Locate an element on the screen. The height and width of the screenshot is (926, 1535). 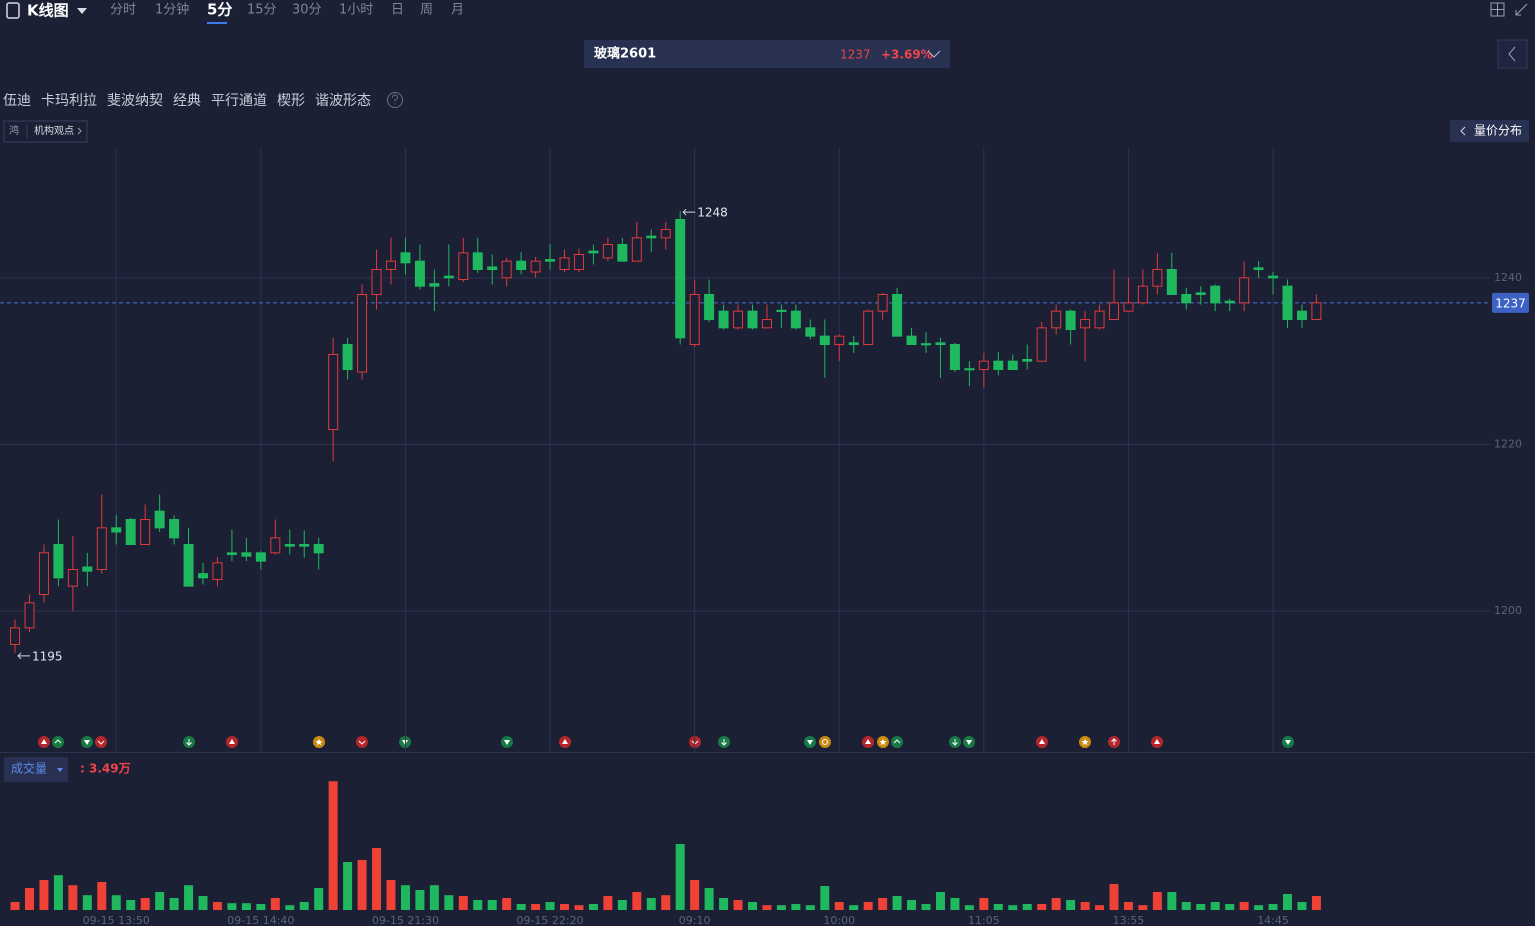
badge: 鸿 is located at coordinates (14, 130).